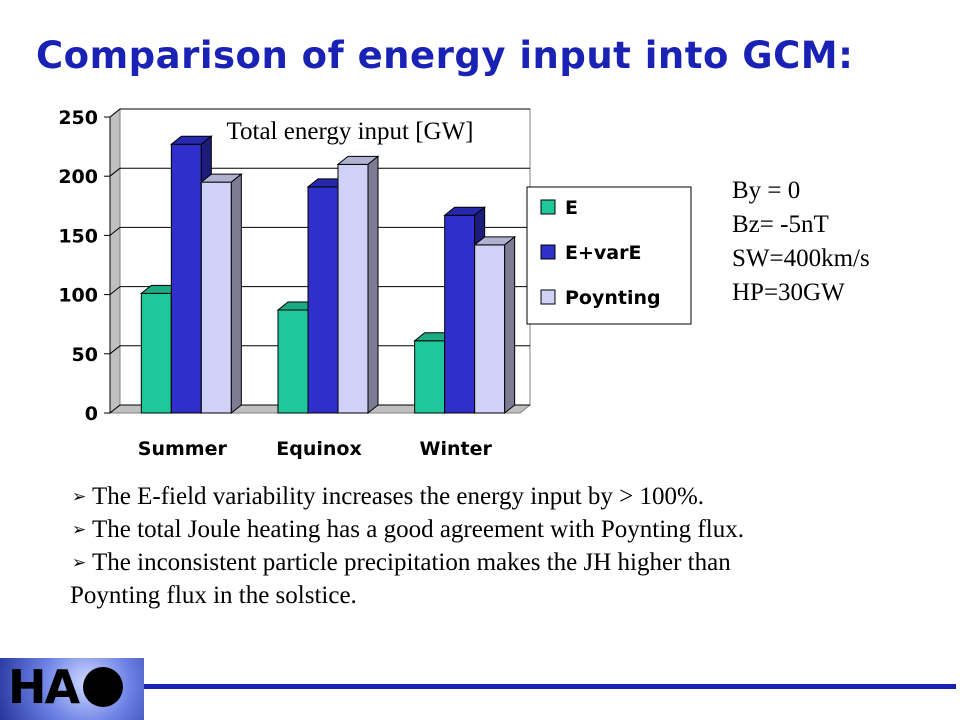 The width and height of the screenshot is (960, 720). Describe the element at coordinates (44, 687) in the screenshot. I see `logo: HA` at that location.